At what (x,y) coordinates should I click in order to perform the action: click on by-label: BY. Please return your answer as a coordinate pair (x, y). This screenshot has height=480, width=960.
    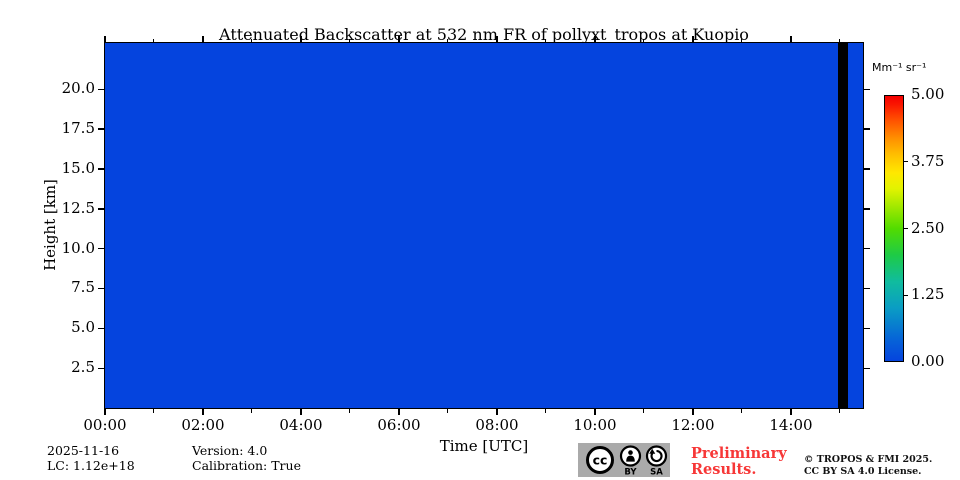
    Looking at the image, I should click on (630, 473).